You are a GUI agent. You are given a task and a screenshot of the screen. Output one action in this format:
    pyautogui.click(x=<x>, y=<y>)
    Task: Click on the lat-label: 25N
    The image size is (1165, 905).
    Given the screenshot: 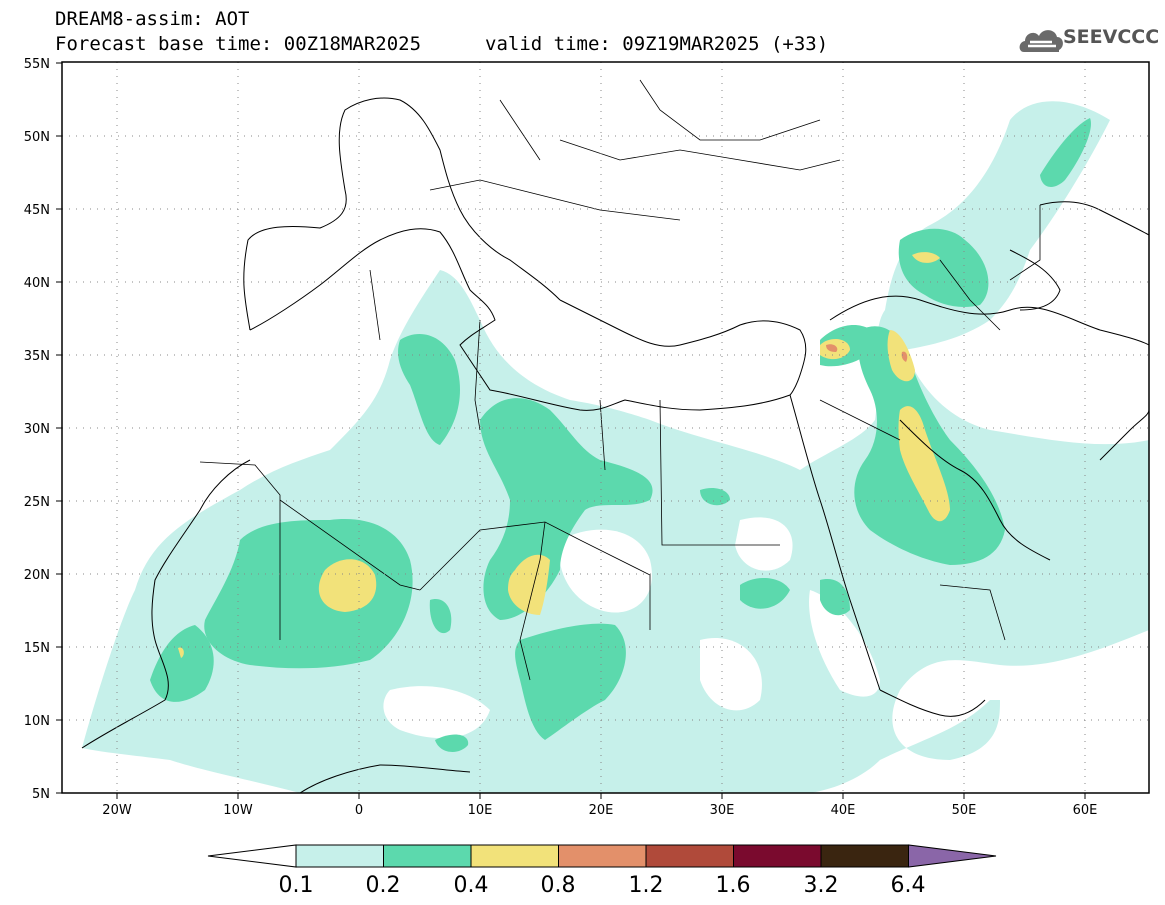 What is the action you would take?
    pyautogui.click(x=37, y=502)
    